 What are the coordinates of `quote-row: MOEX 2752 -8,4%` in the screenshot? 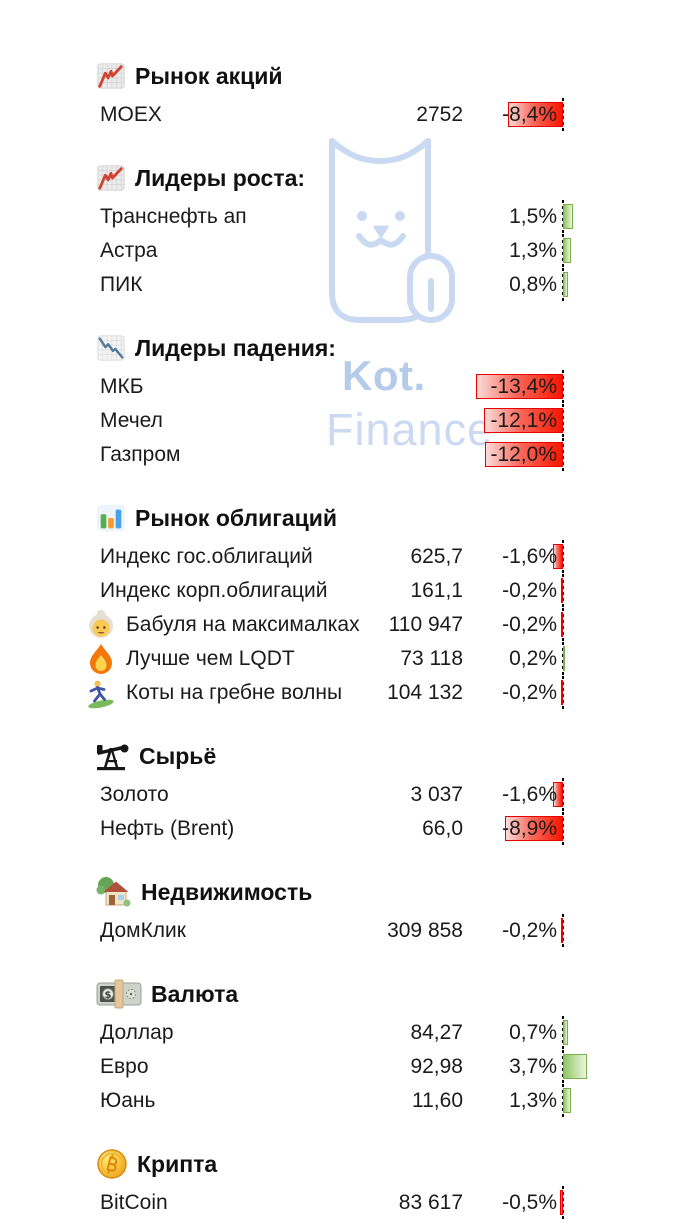 It's located at (350, 115).